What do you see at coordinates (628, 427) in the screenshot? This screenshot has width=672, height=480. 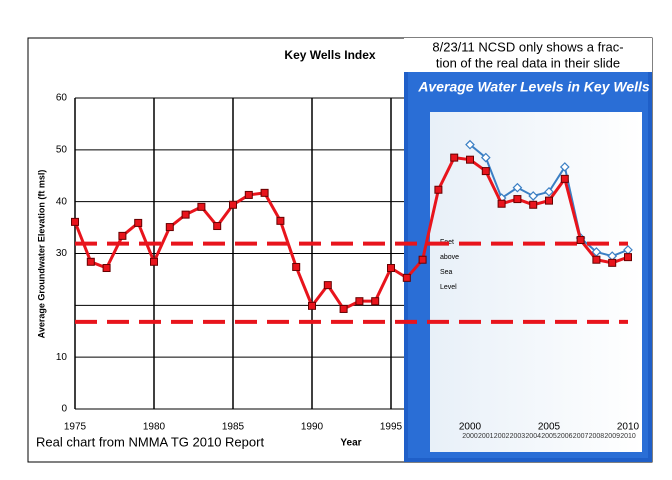 I see `x-tick-label: 2010` at bounding box center [628, 427].